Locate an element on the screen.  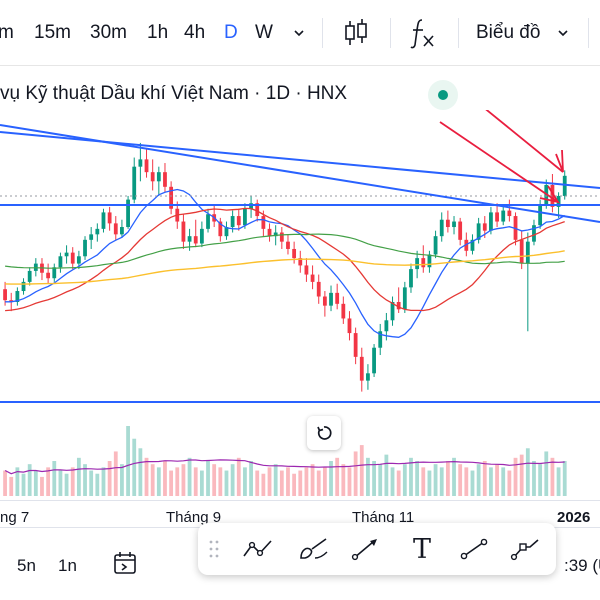
symbol-legend-title: vụ Kỹ thuật Dầu khí Việt Nam · 1D · HNX is located at coordinates (174, 93).